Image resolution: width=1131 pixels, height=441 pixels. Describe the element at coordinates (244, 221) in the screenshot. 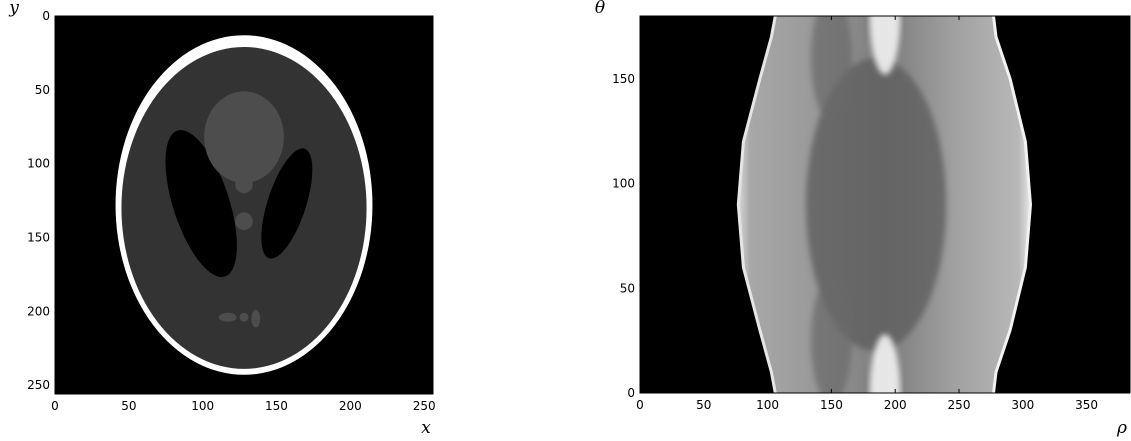

I see `small-middle-blob` at that location.